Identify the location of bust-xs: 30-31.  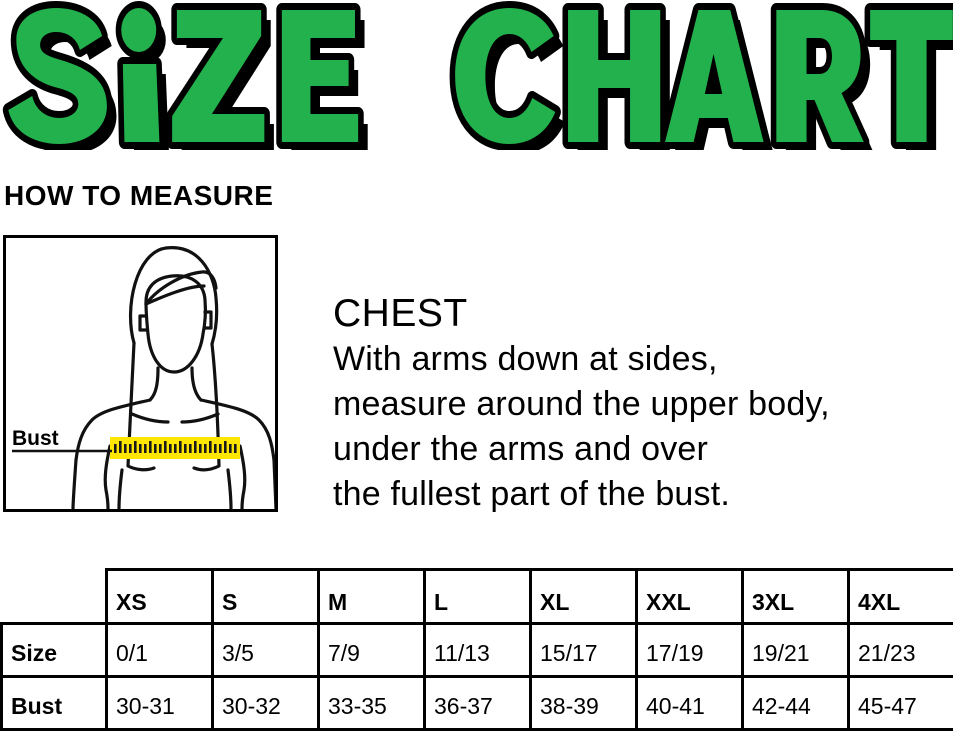
(160, 703).